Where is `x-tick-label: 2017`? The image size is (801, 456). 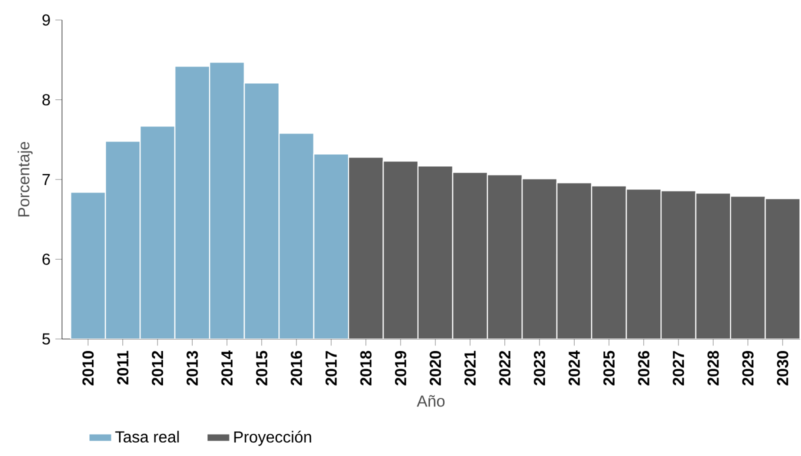 x-tick-label: 2017 is located at coordinates (331, 368).